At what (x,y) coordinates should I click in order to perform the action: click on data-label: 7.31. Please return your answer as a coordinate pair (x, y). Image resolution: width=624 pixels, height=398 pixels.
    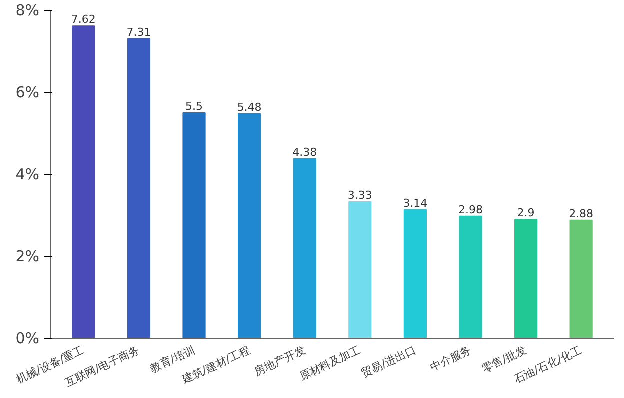
    Looking at the image, I should click on (139, 32).